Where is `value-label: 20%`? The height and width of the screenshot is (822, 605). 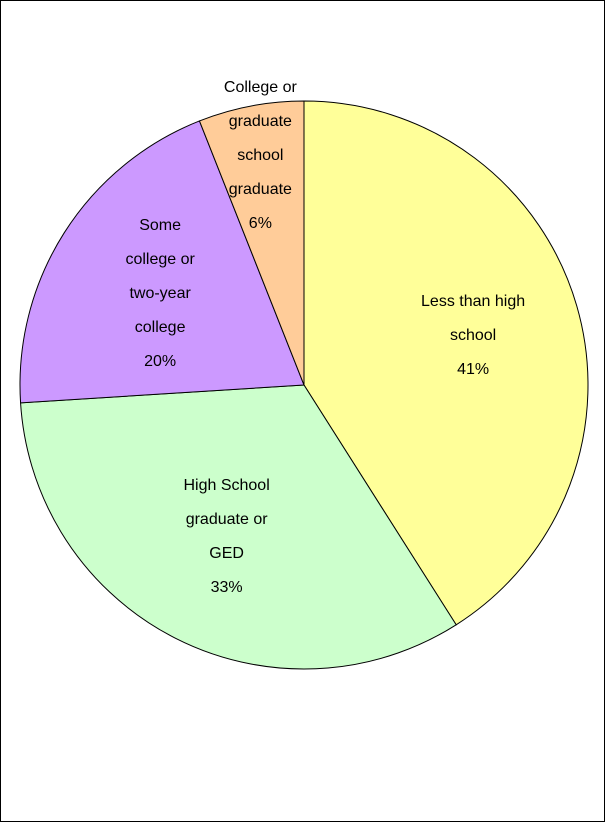
value-label: 20% is located at coordinates (160, 361).